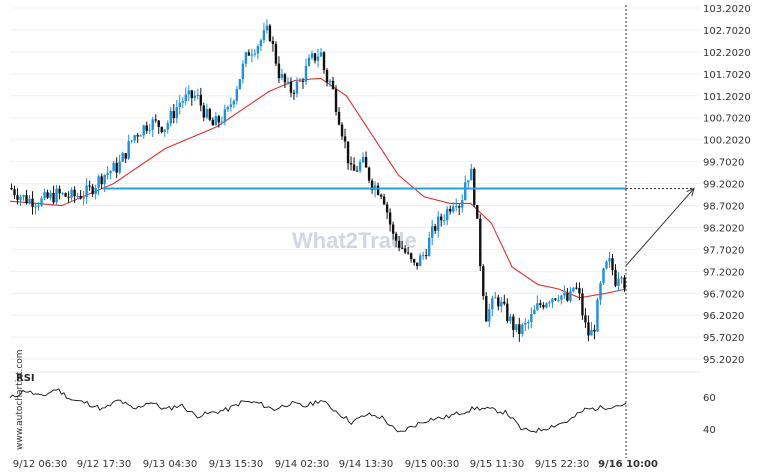 This screenshot has height=475, width=760. What do you see at coordinates (723, 272) in the screenshot?
I see `price-tick-label: 97.2020` at bounding box center [723, 272].